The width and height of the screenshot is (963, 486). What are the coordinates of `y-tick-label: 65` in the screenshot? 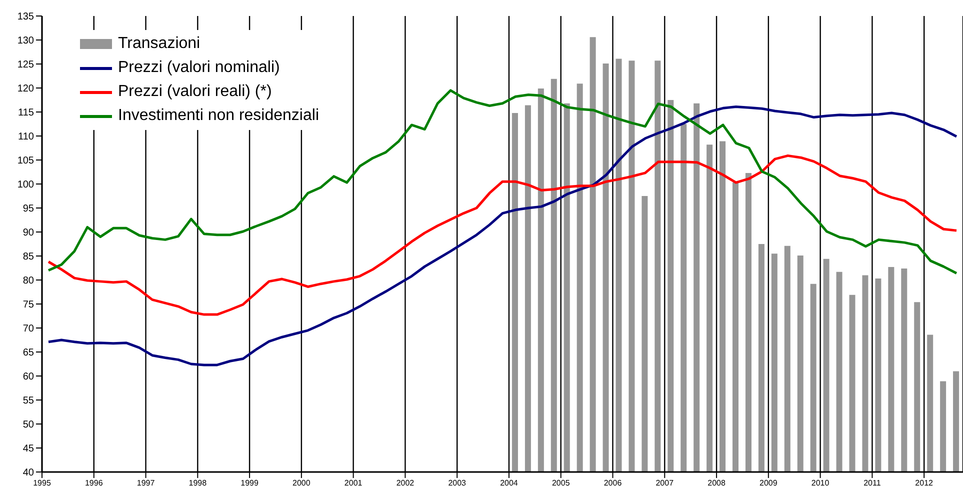 It's located at (28, 353).